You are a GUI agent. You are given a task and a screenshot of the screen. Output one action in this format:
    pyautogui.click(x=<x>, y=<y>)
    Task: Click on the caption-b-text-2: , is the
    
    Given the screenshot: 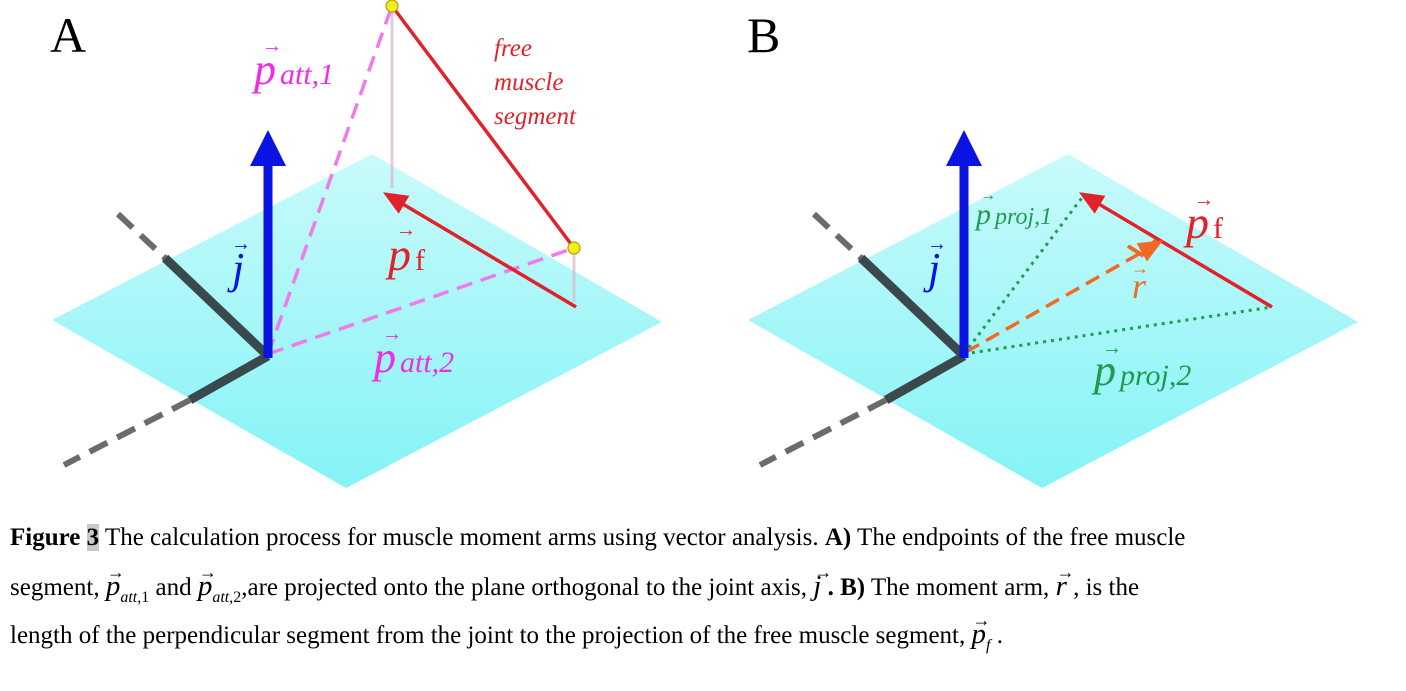 What is the action you would take?
    pyautogui.click(x=1103, y=587)
    